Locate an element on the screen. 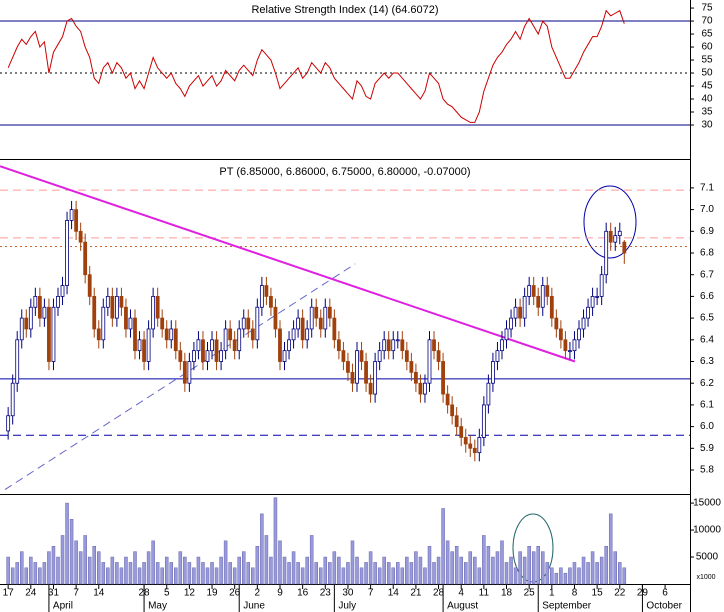 This screenshot has width=724, height=612. y-tick-label: 30 is located at coordinates (707, 125).